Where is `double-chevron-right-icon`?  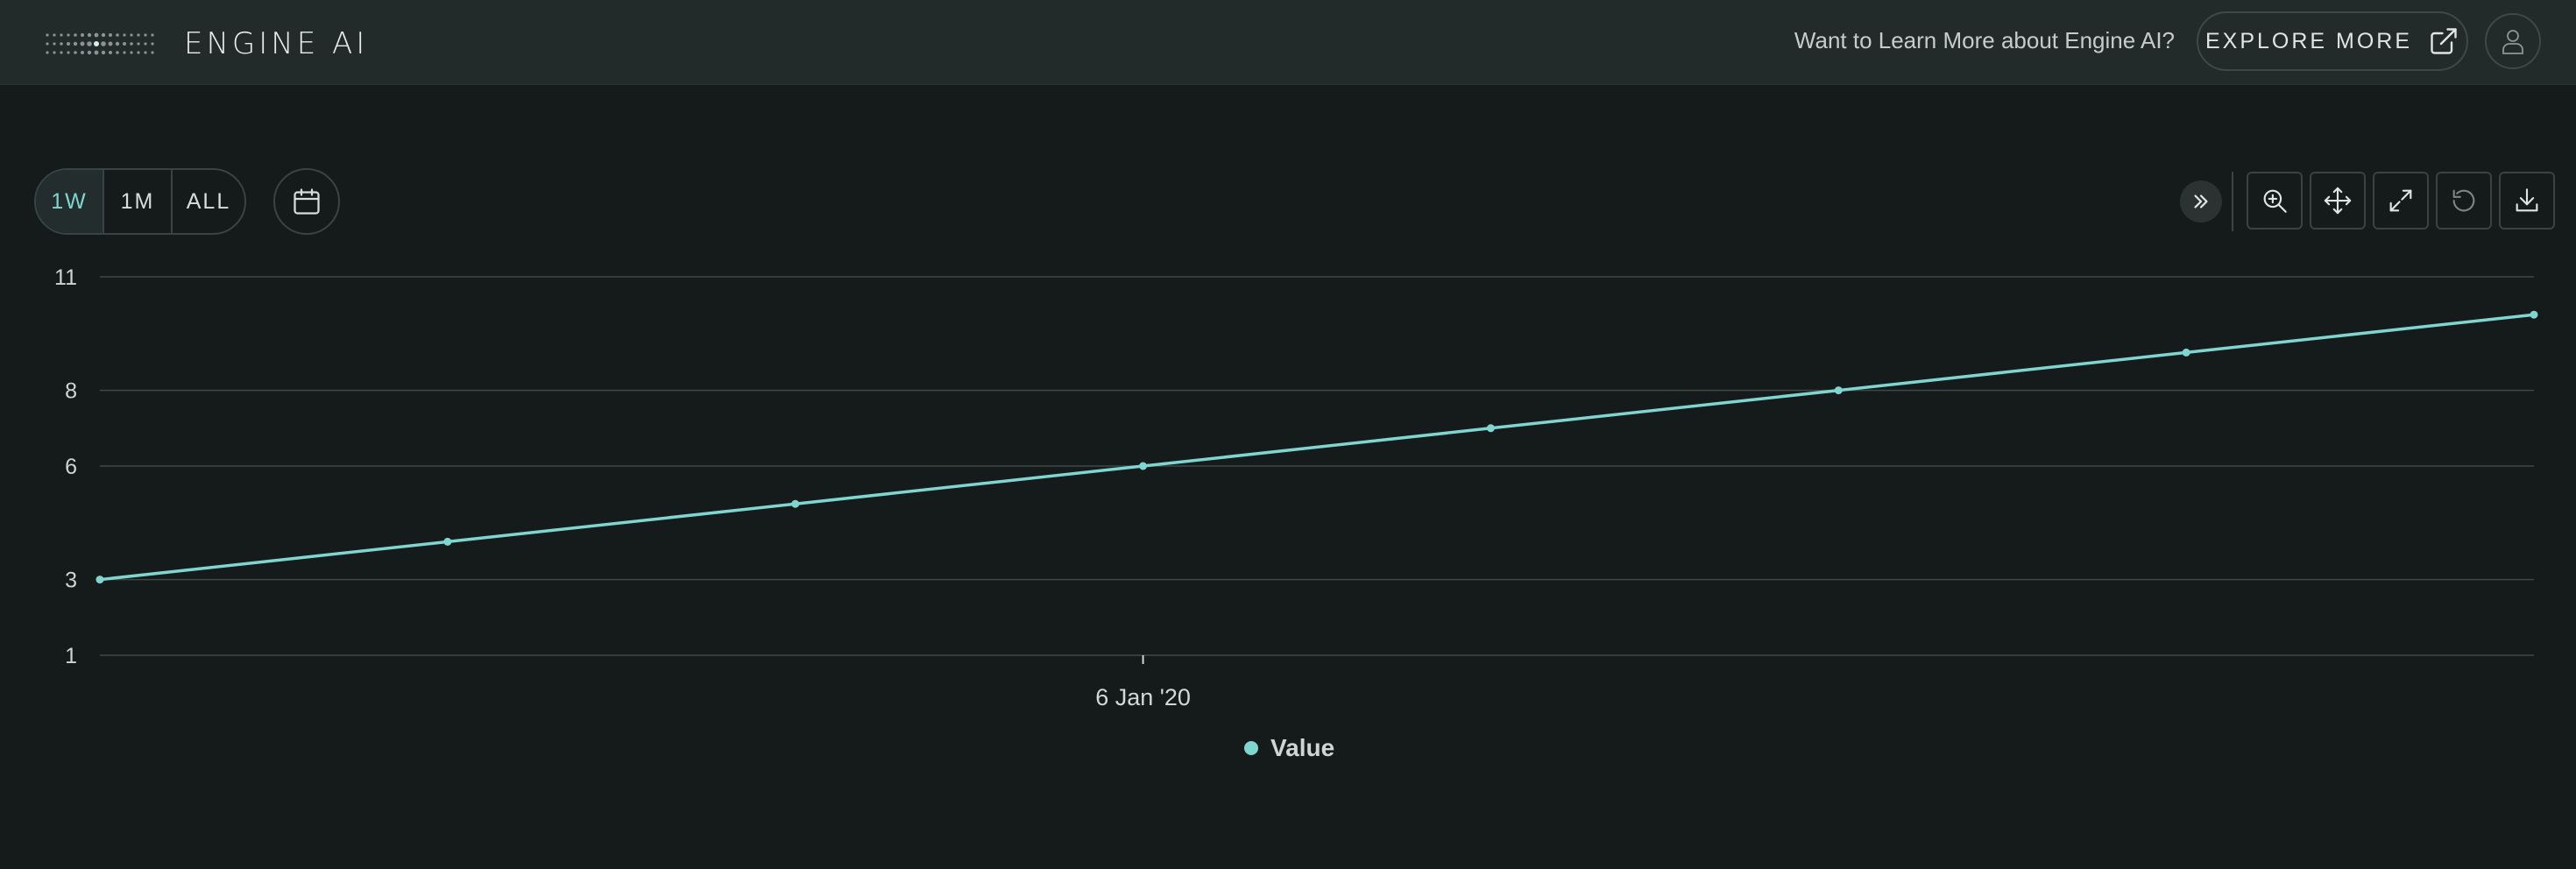 double-chevron-right-icon is located at coordinates (2201, 201).